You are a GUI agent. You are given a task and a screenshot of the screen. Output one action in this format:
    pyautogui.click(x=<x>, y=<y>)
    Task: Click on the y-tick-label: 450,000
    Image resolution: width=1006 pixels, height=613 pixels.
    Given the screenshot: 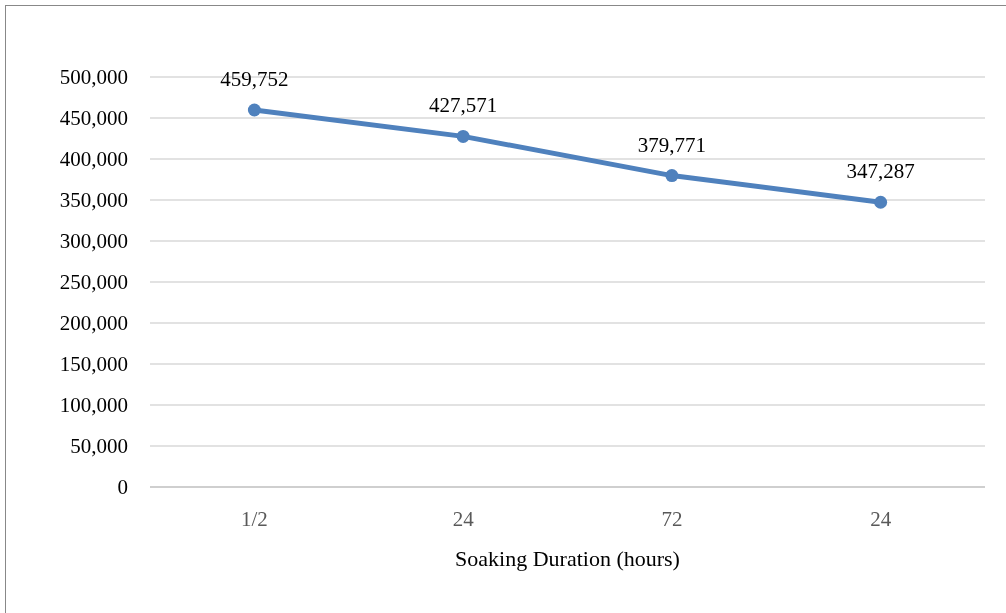 What is the action you would take?
    pyautogui.click(x=93, y=118)
    